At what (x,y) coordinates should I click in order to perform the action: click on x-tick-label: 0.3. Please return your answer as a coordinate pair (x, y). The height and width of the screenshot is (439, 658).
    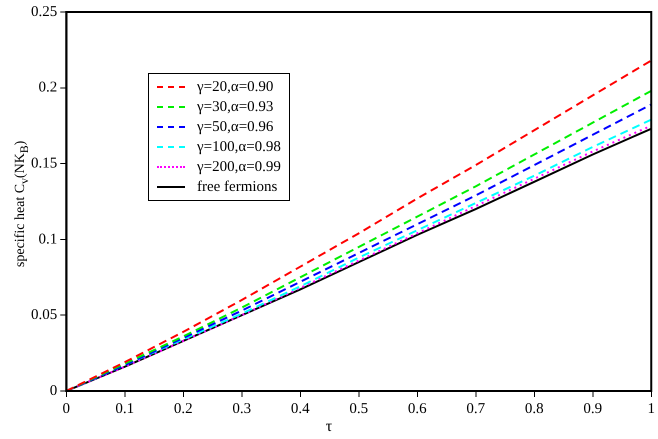
    Looking at the image, I should click on (242, 408).